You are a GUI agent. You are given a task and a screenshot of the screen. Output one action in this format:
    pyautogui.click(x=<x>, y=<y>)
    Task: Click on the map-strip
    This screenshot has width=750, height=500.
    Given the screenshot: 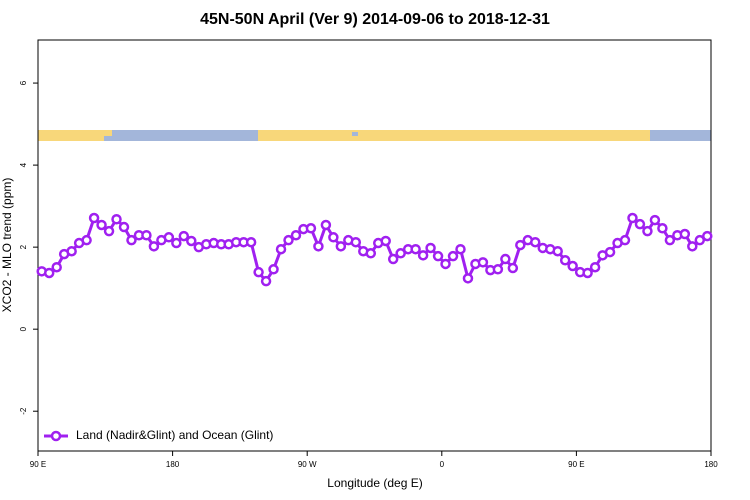 What is the action you would take?
    pyautogui.click(x=374, y=135)
    